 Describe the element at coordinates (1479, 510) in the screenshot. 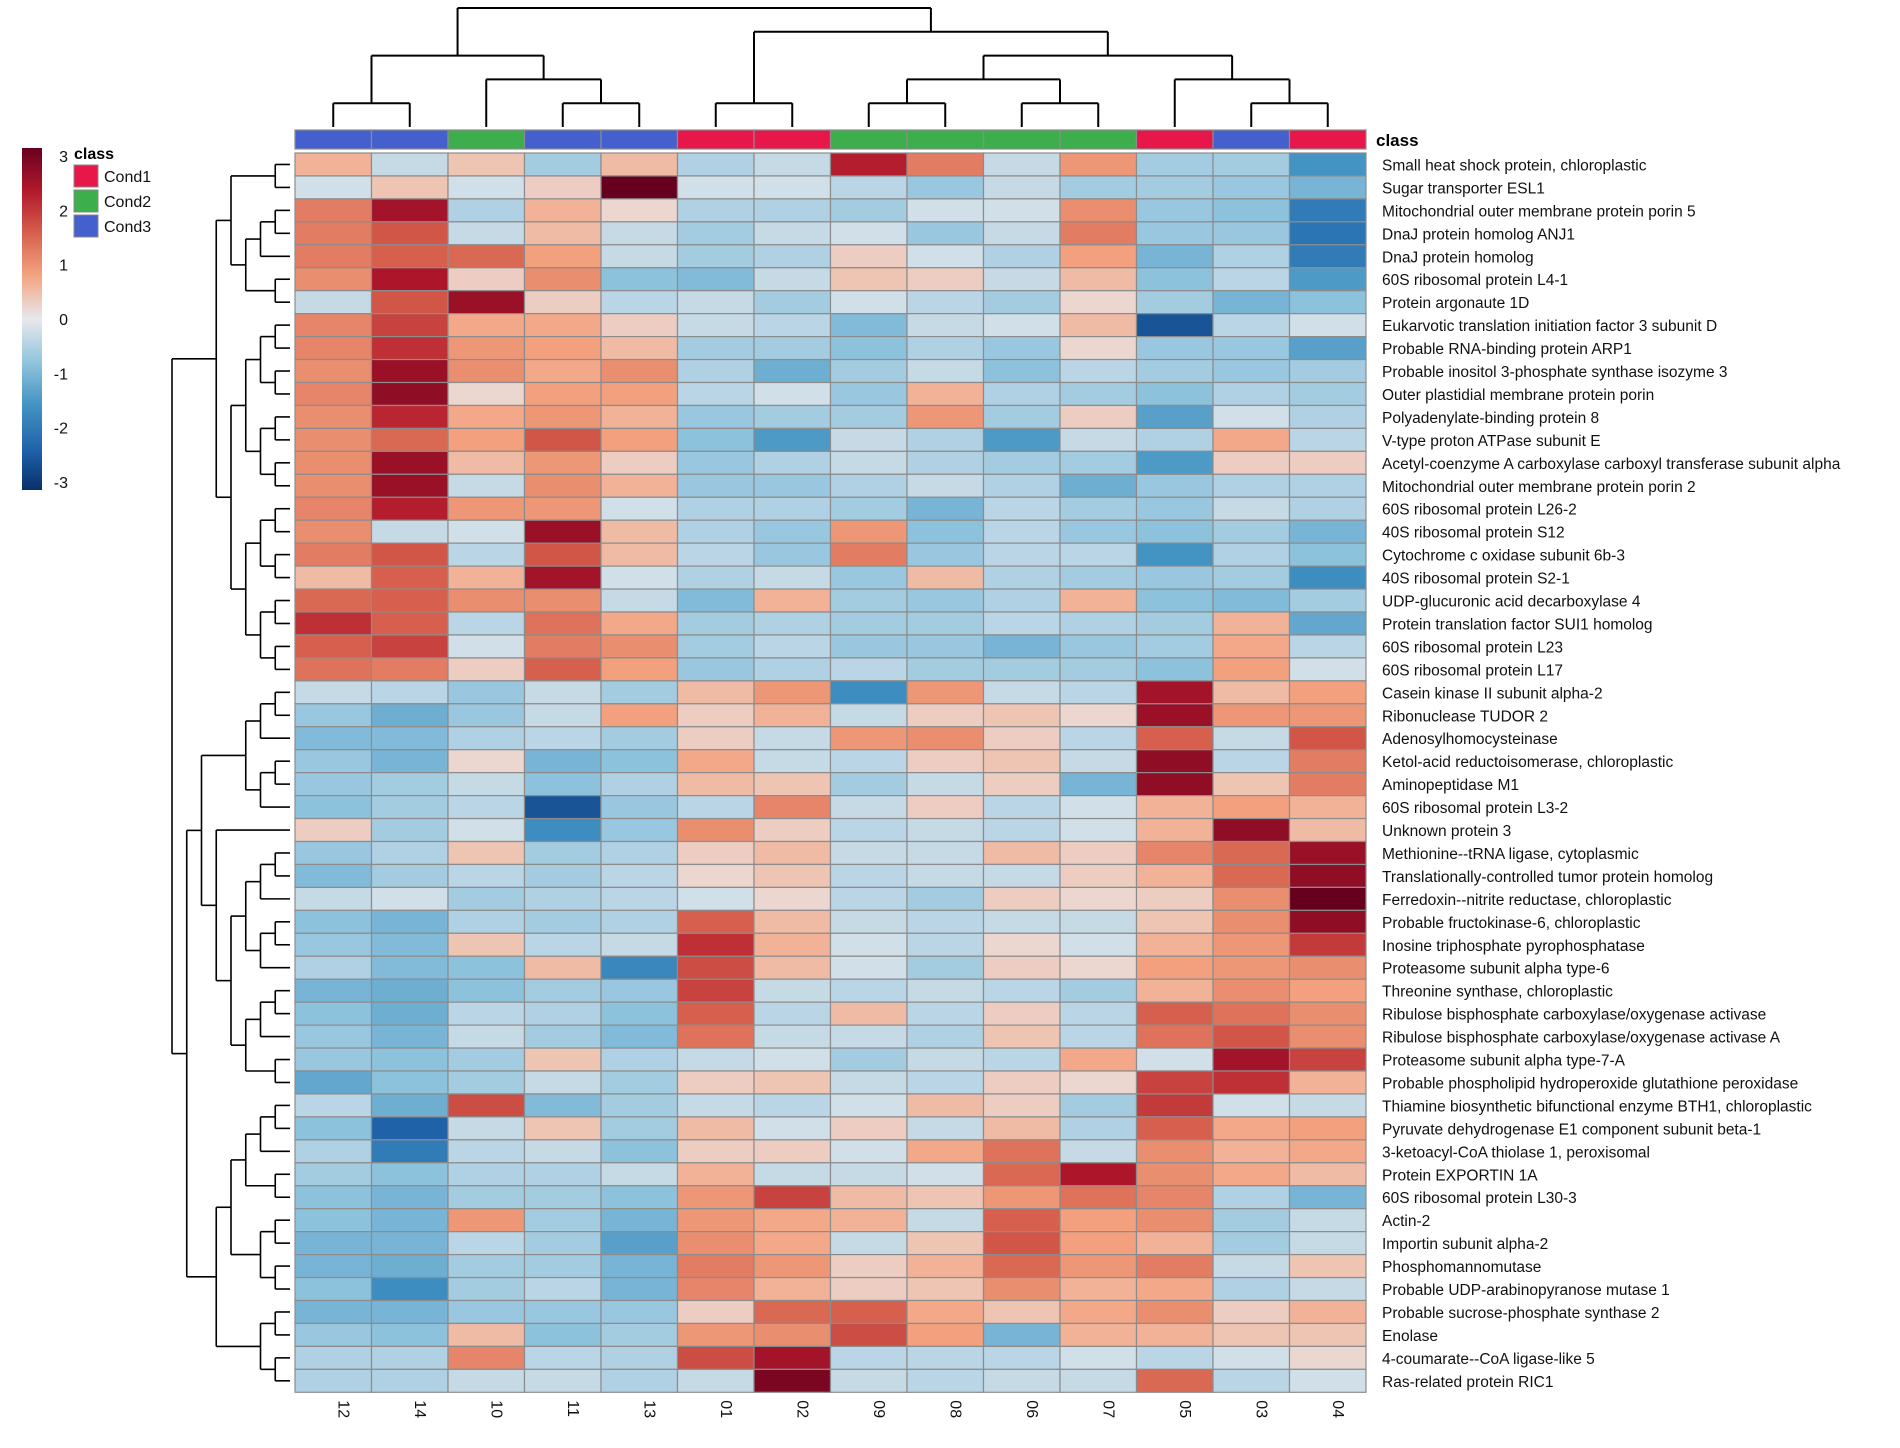

I see `row-label: 60S ribosomal protein L26-2` at that location.